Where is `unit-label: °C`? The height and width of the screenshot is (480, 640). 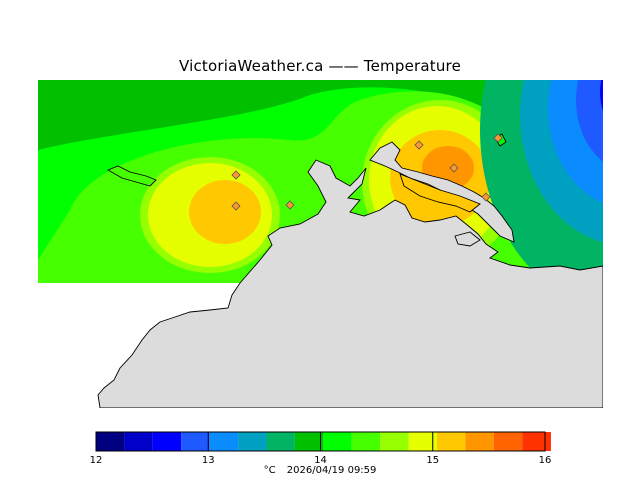 unit-label: °C is located at coordinates (269, 470).